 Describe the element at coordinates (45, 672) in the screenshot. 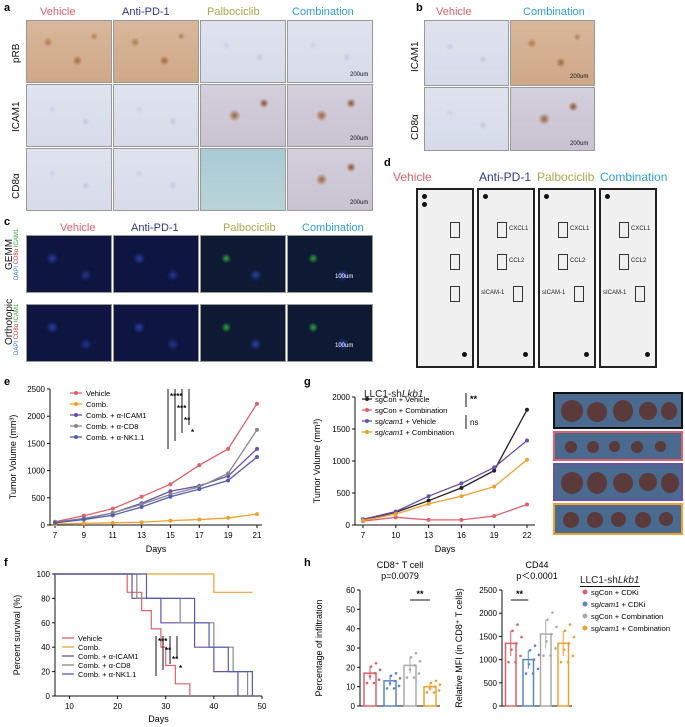

I see `f-y-tick-label: 20` at that location.